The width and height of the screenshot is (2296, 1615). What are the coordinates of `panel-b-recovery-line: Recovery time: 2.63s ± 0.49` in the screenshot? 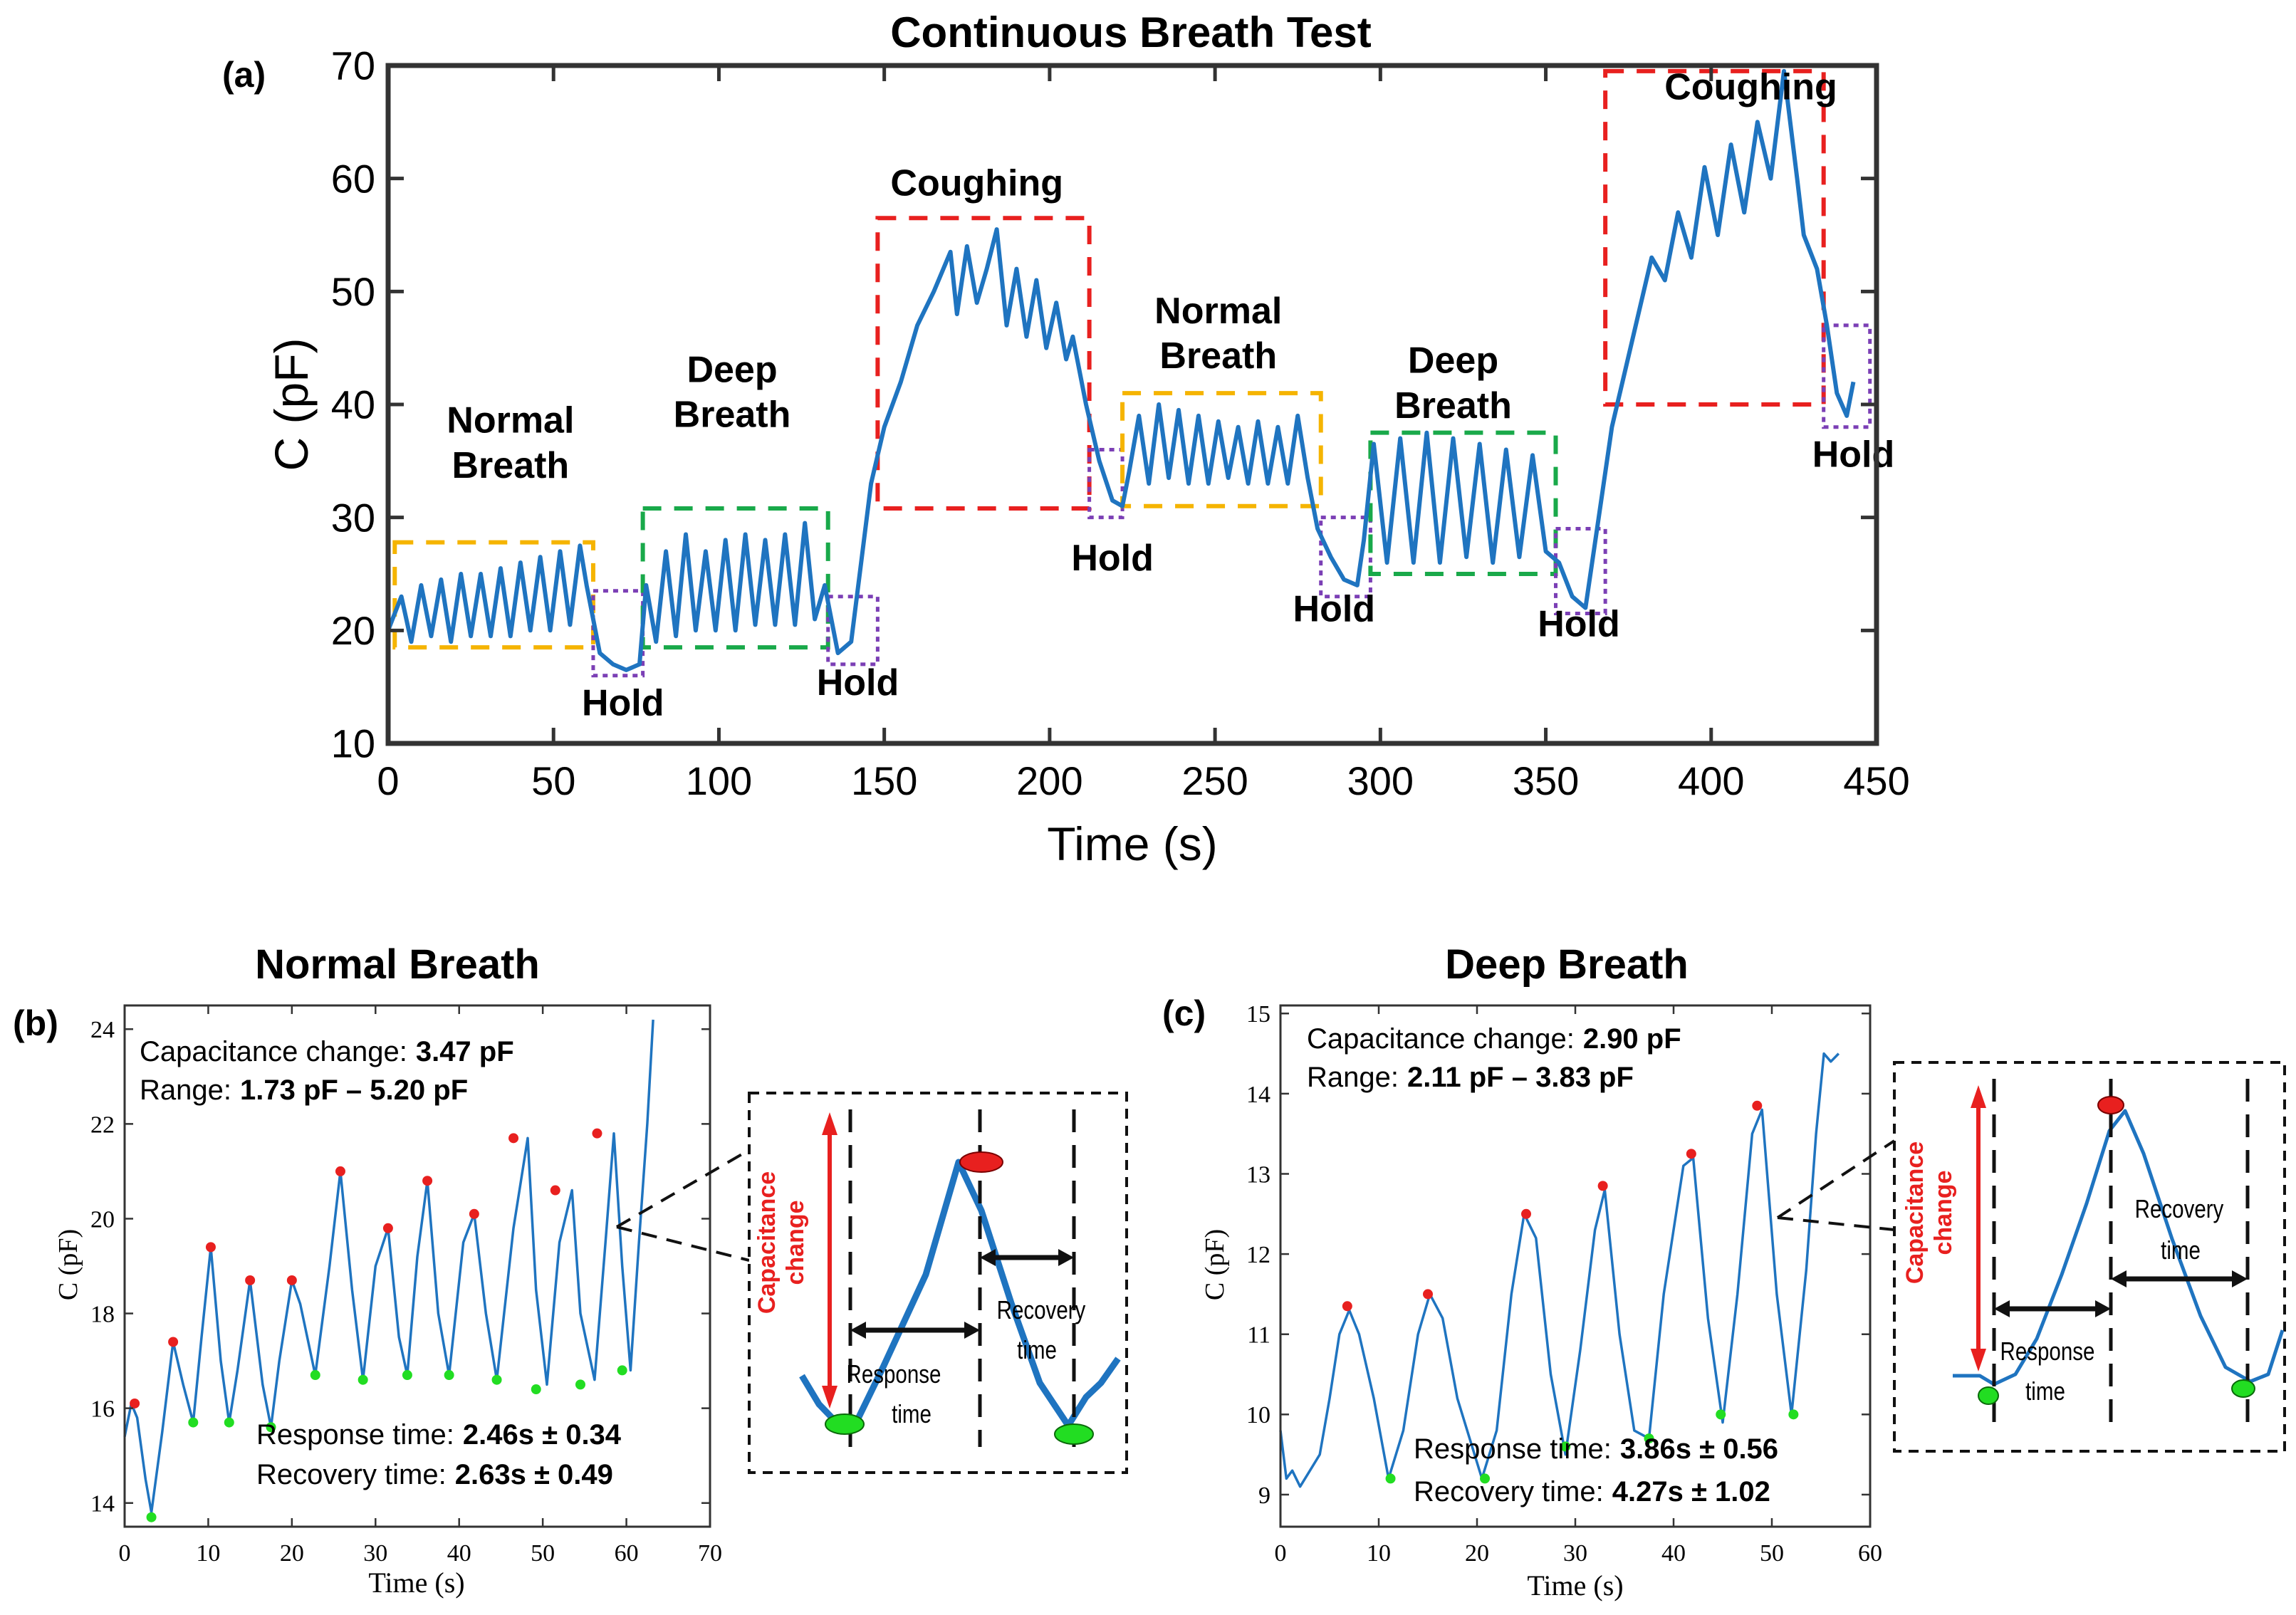 It's located at (434, 1474).